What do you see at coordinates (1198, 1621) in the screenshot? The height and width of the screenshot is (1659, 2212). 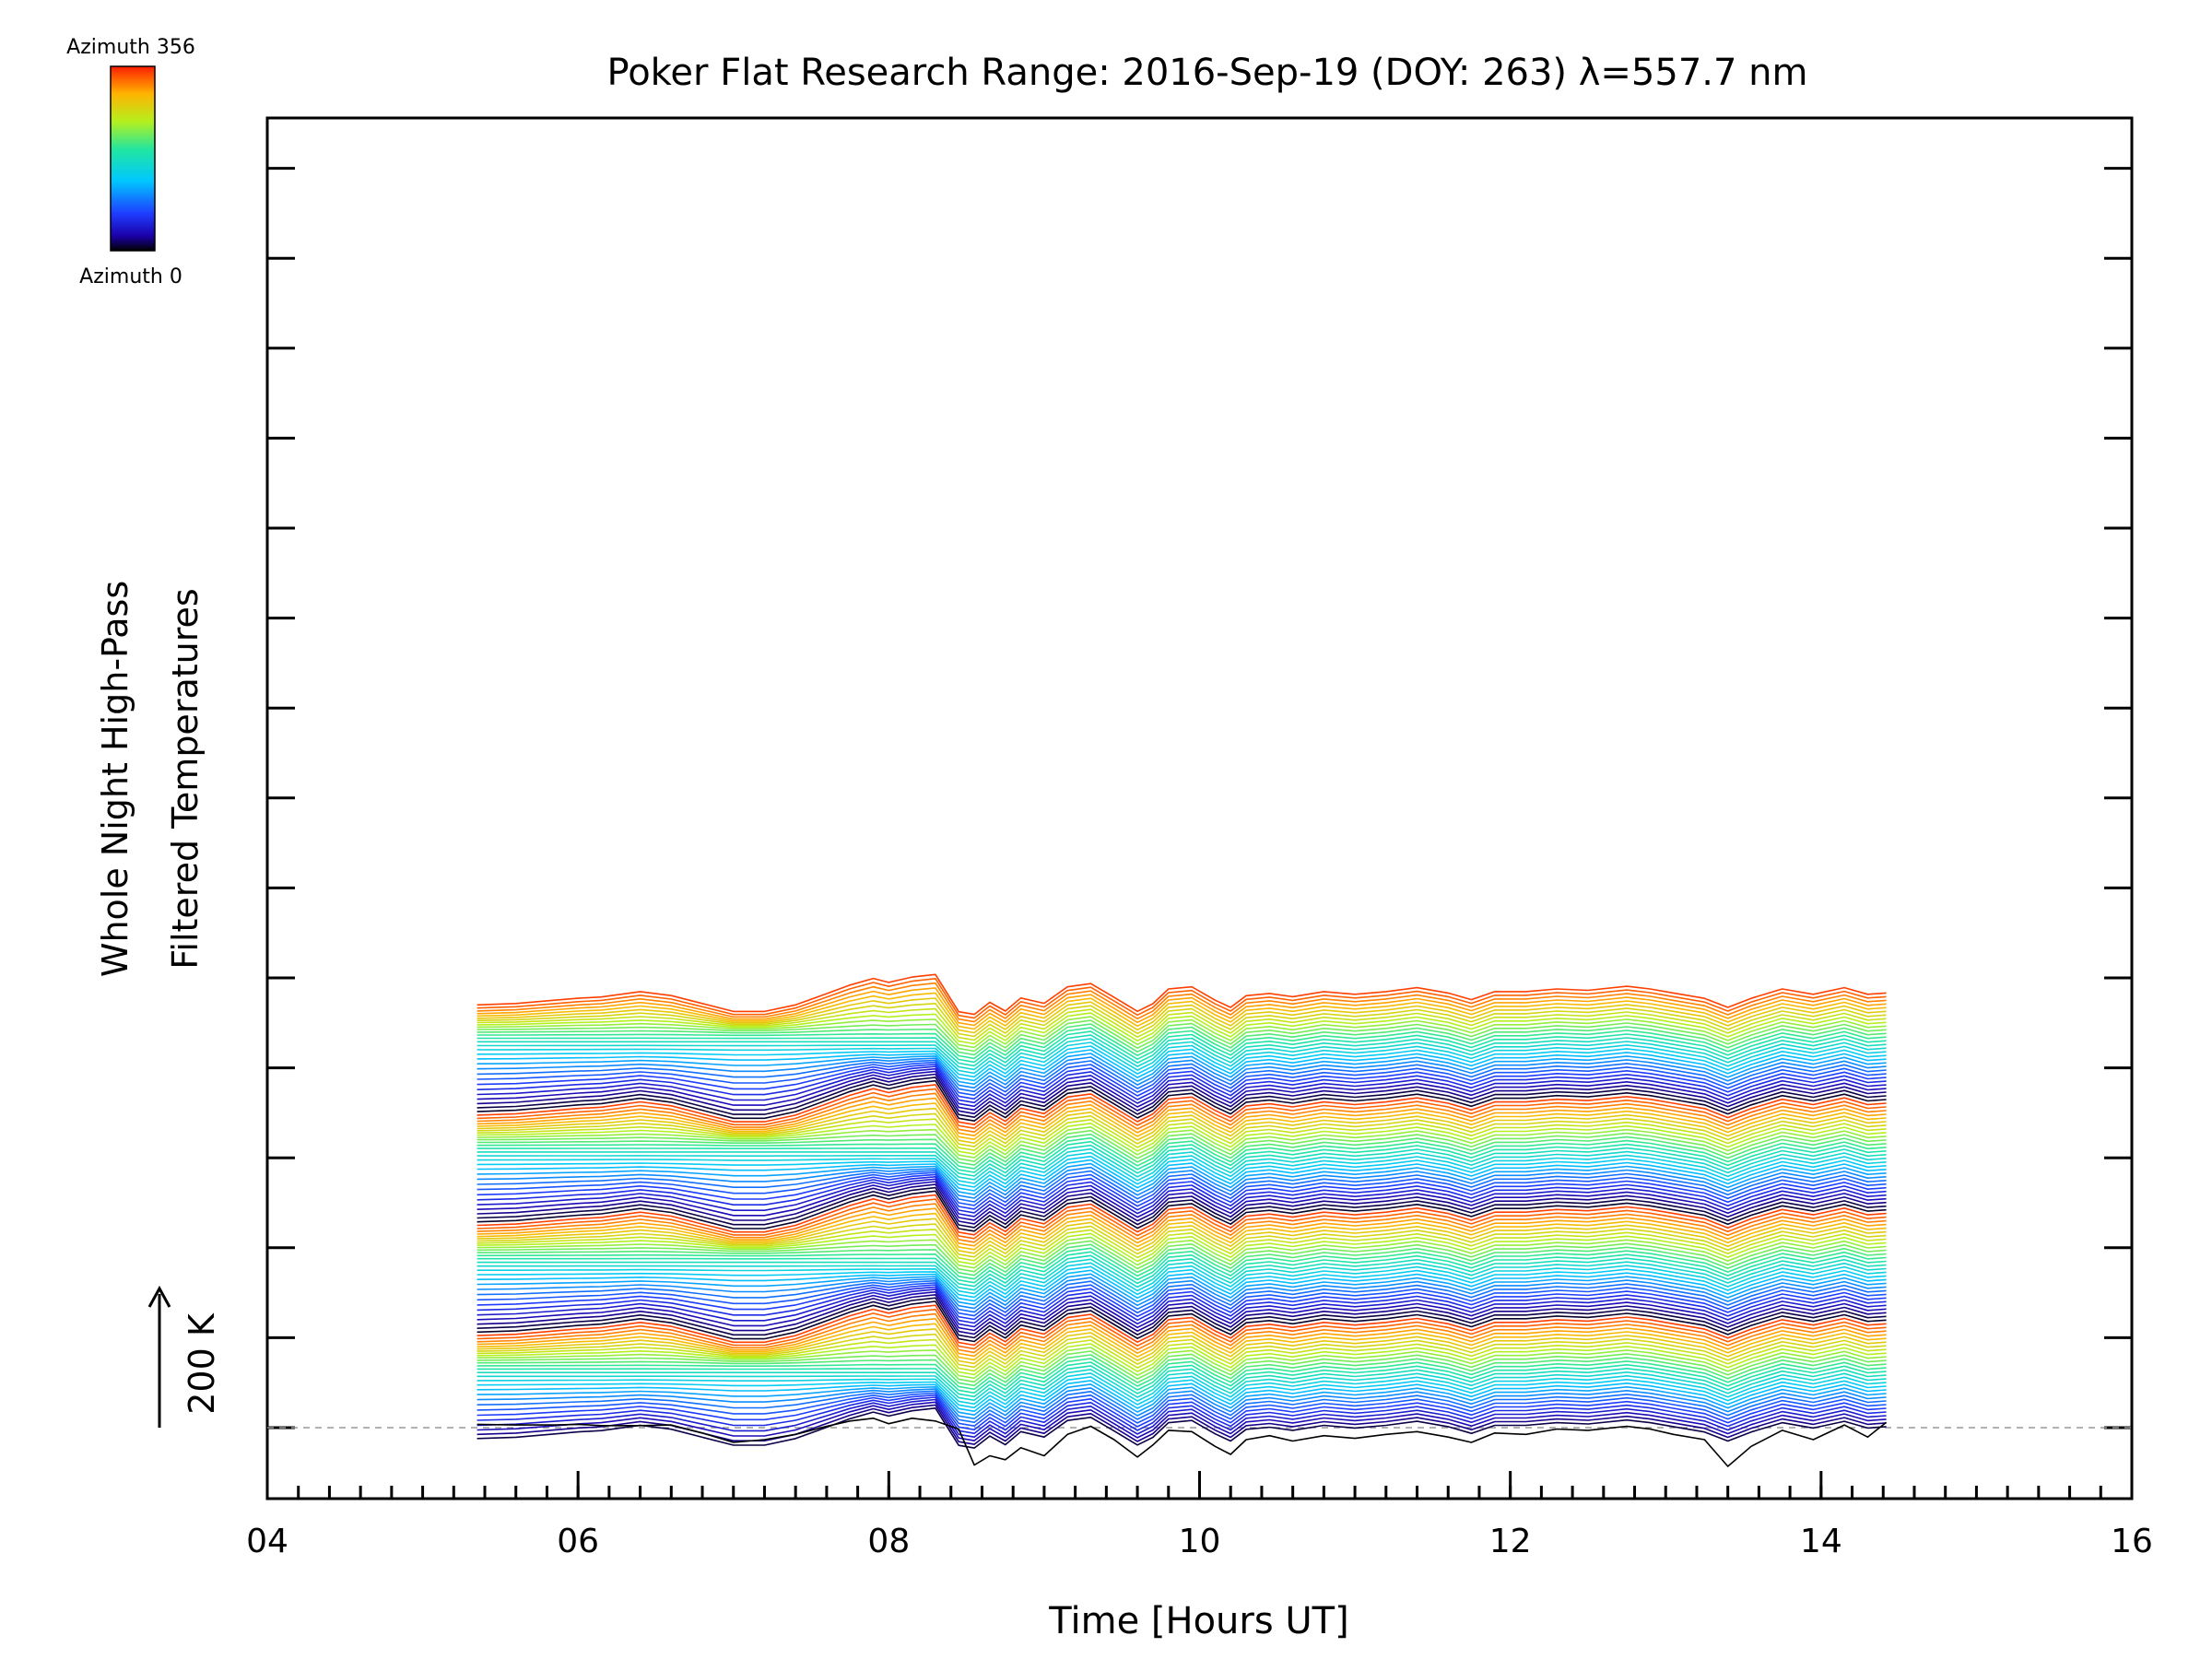 I see `x-axis-label: Time [Hours UT]` at bounding box center [1198, 1621].